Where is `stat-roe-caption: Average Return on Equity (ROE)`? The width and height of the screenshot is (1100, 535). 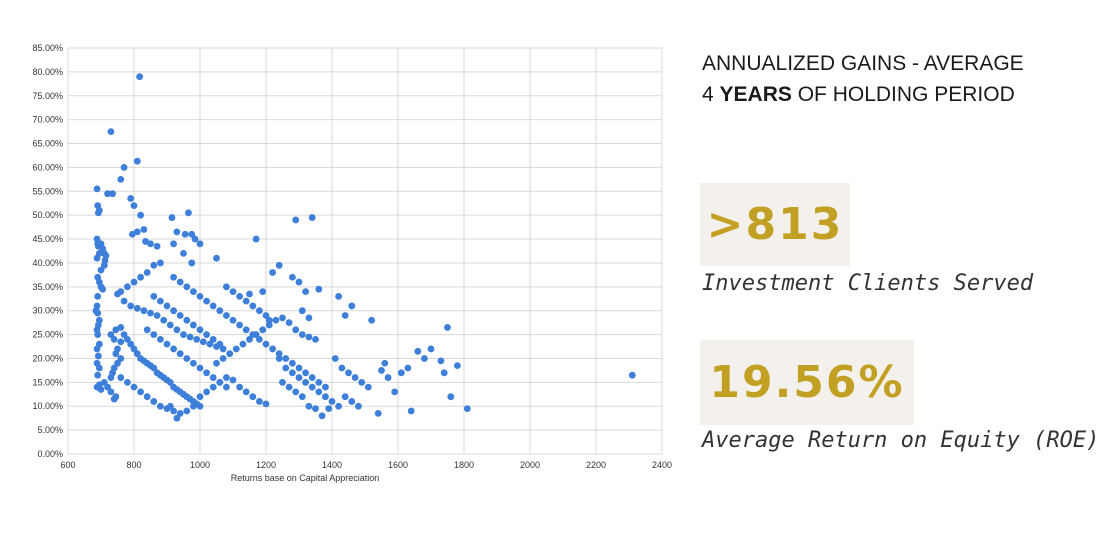
stat-roe-caption: Average Return on Equity (ROE) is located at coordinates (901, 440).